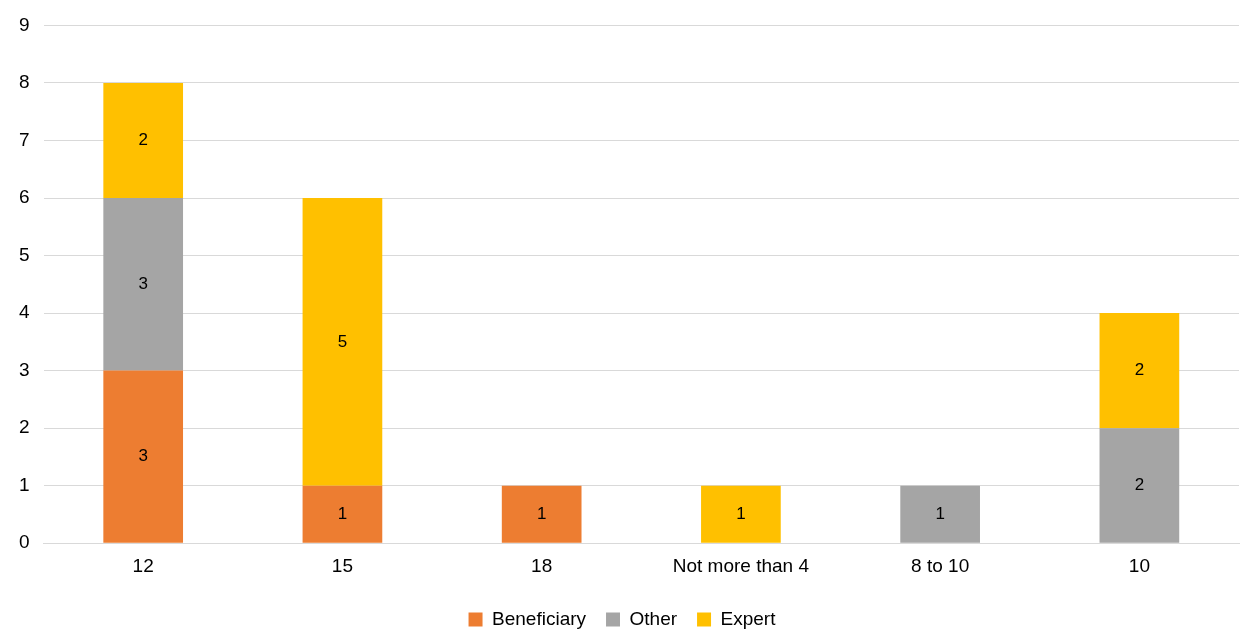 The image size is (1249, 639). I want to click on y-tick-label: 7, so click(24, 139).